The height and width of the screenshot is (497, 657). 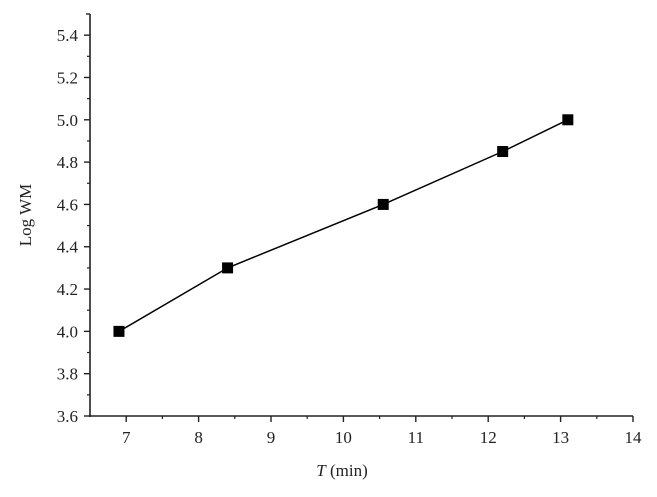 I want to click on y-axis-label: Log WM, so click(x=25, y=215).